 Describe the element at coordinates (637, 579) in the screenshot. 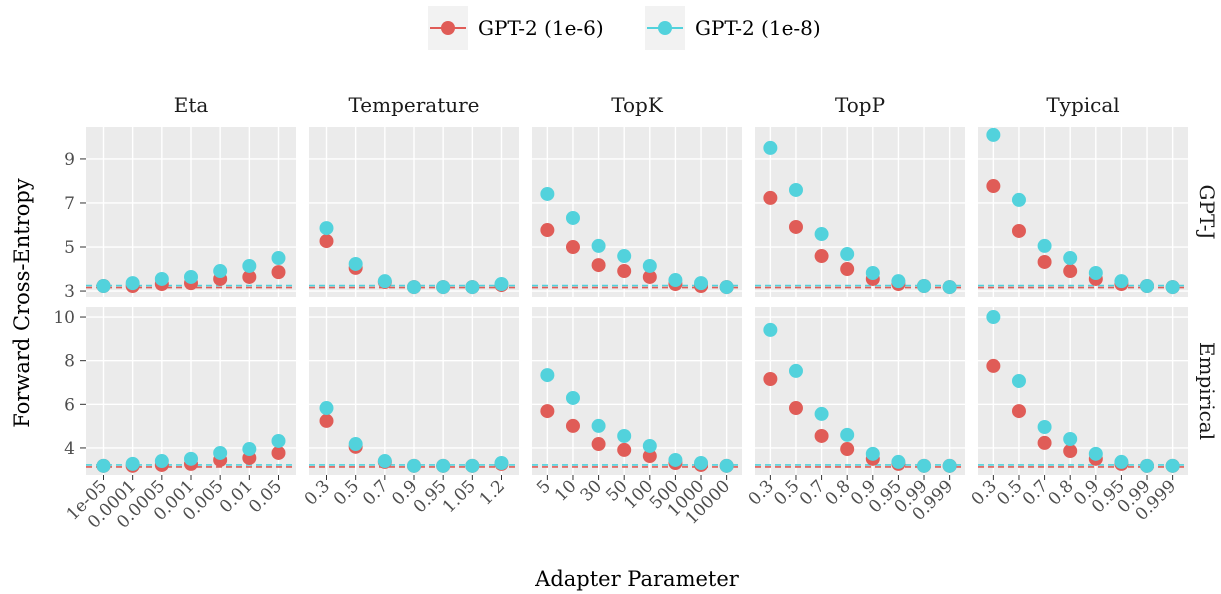

I see `x-axis-title: Adapter Parameter` at that location.